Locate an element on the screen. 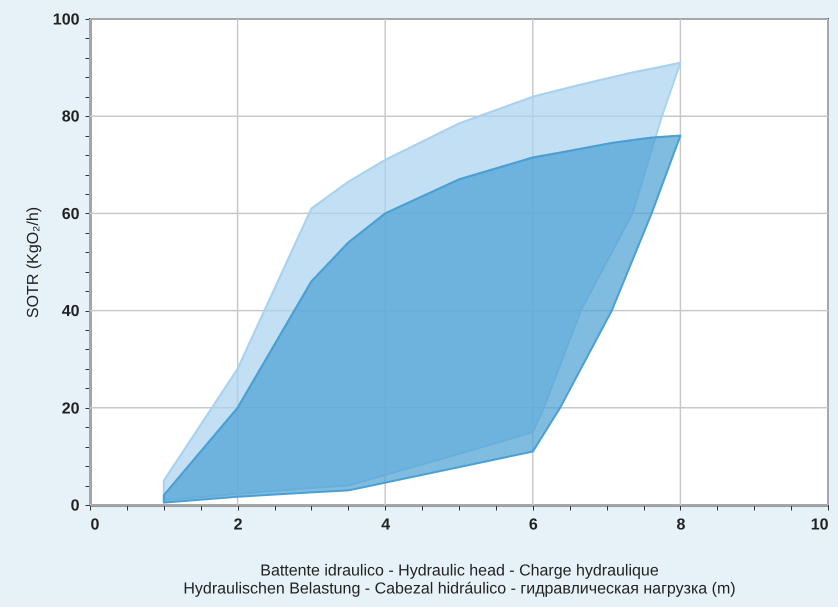 The height and width of the screenshot is (607, 838). y-tick-label: 20 is located at coordinates (71, 409).